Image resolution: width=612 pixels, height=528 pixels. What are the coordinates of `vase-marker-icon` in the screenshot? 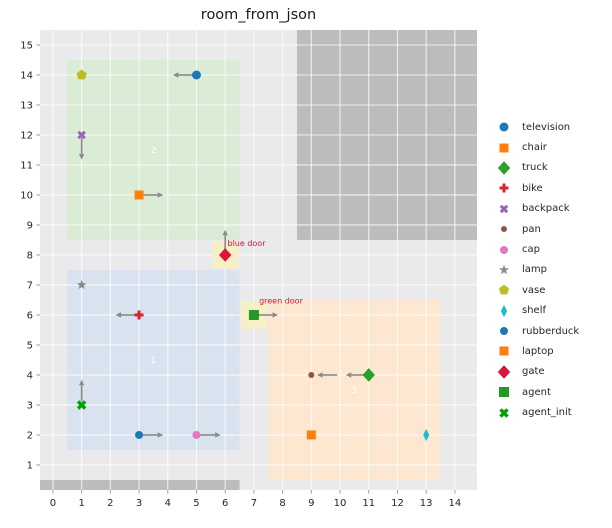 It's located at (504, 289).